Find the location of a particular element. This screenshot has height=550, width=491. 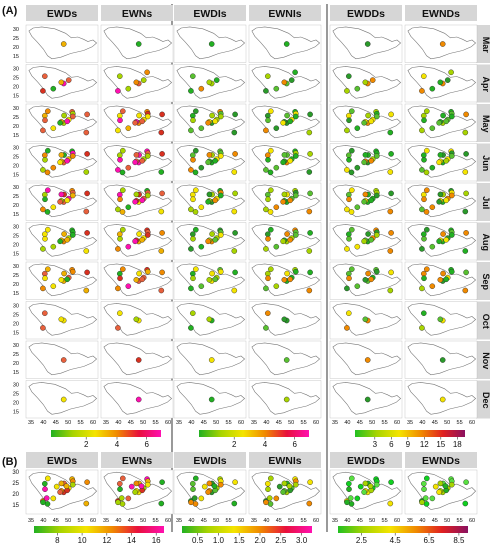

map-2-0-Oct is located at coordinates (366, 320).